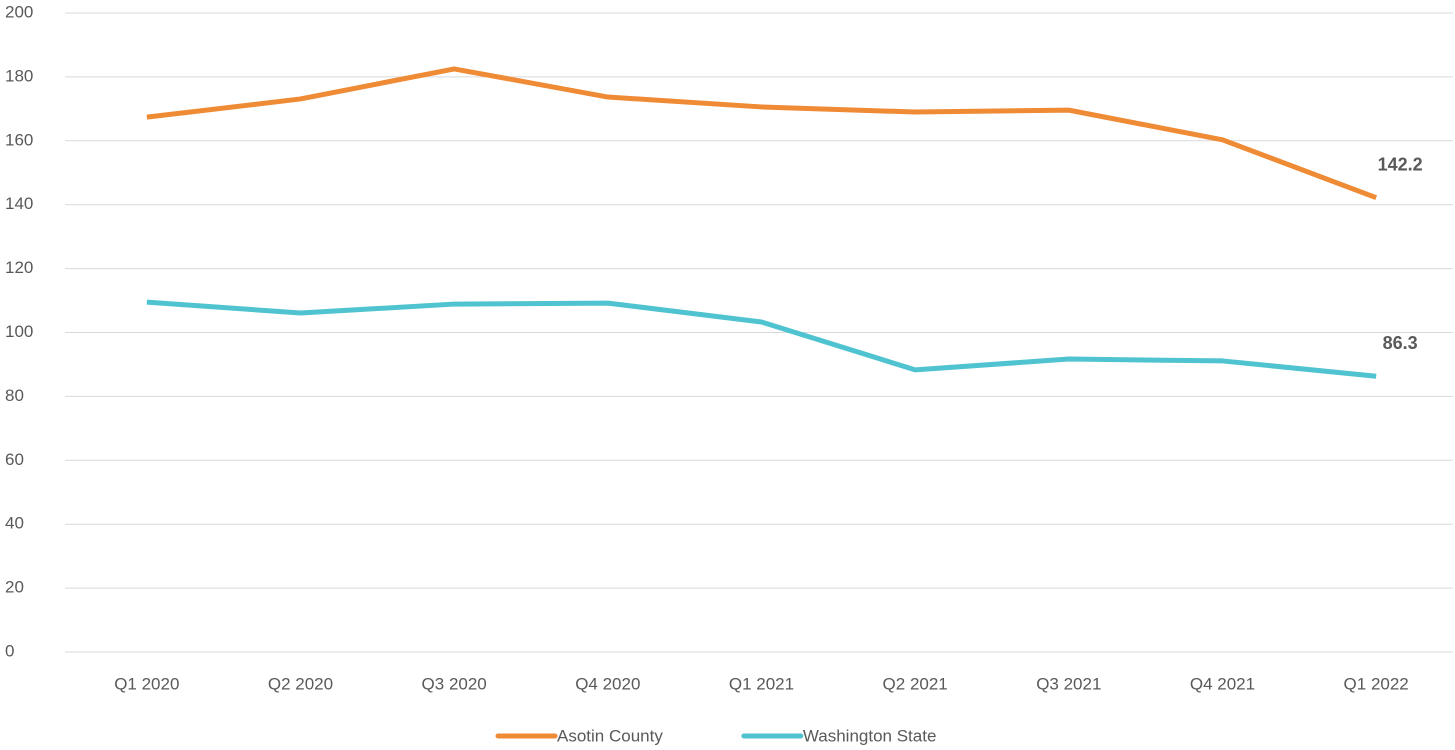 The height and width of the screenshot is (750, 1455). What do you see at coordinates (19, 139) in the screenshot?
I see `y-tick-label: 160` at bounding box center [19, 139].